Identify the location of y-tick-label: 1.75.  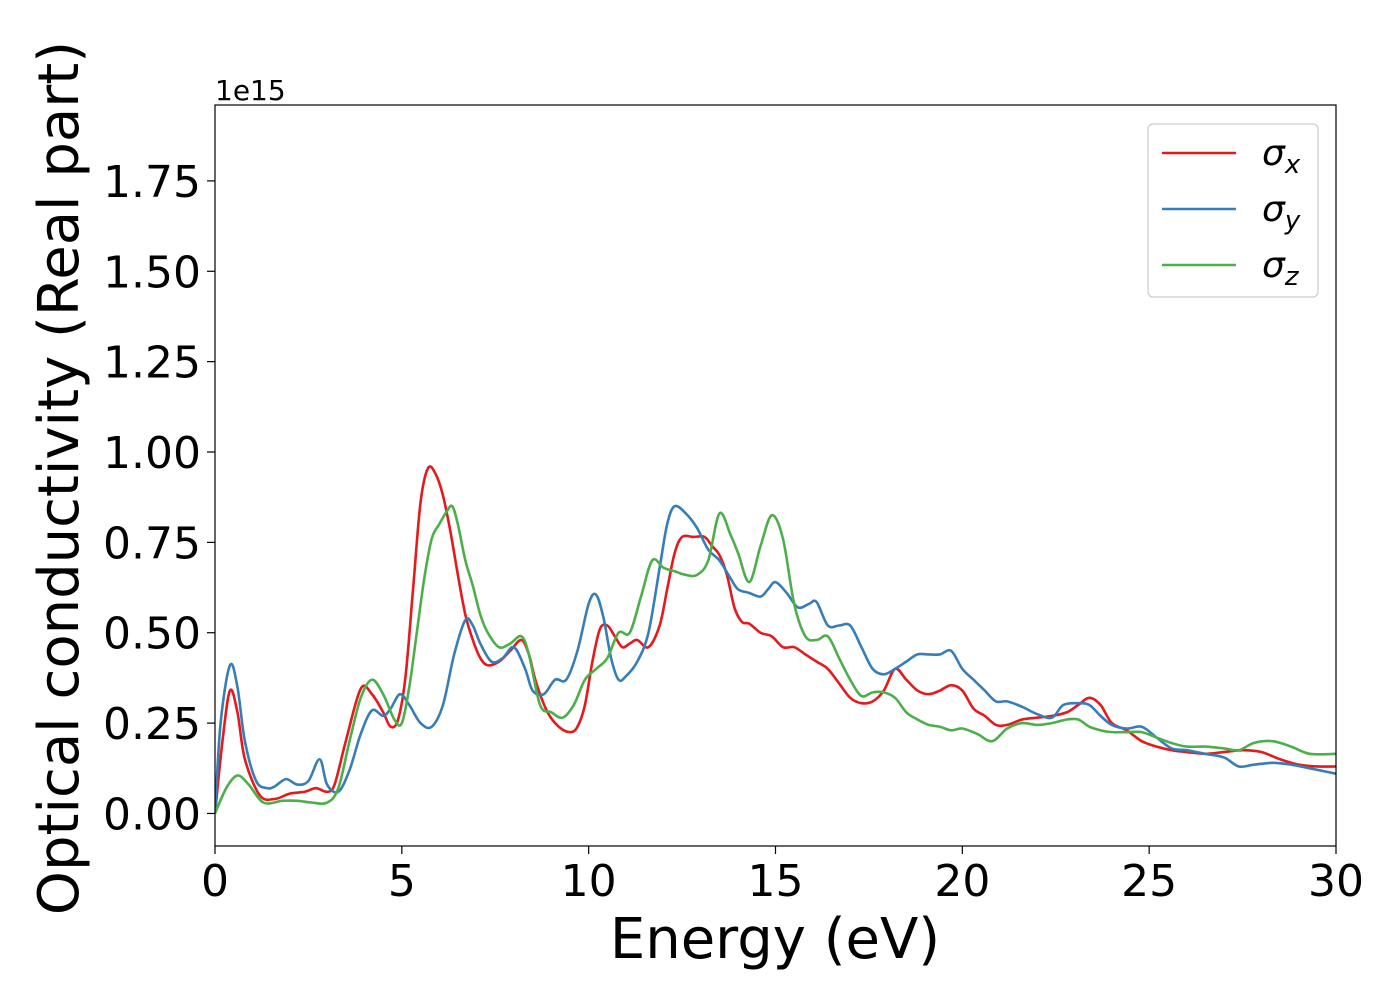
(152, 182).